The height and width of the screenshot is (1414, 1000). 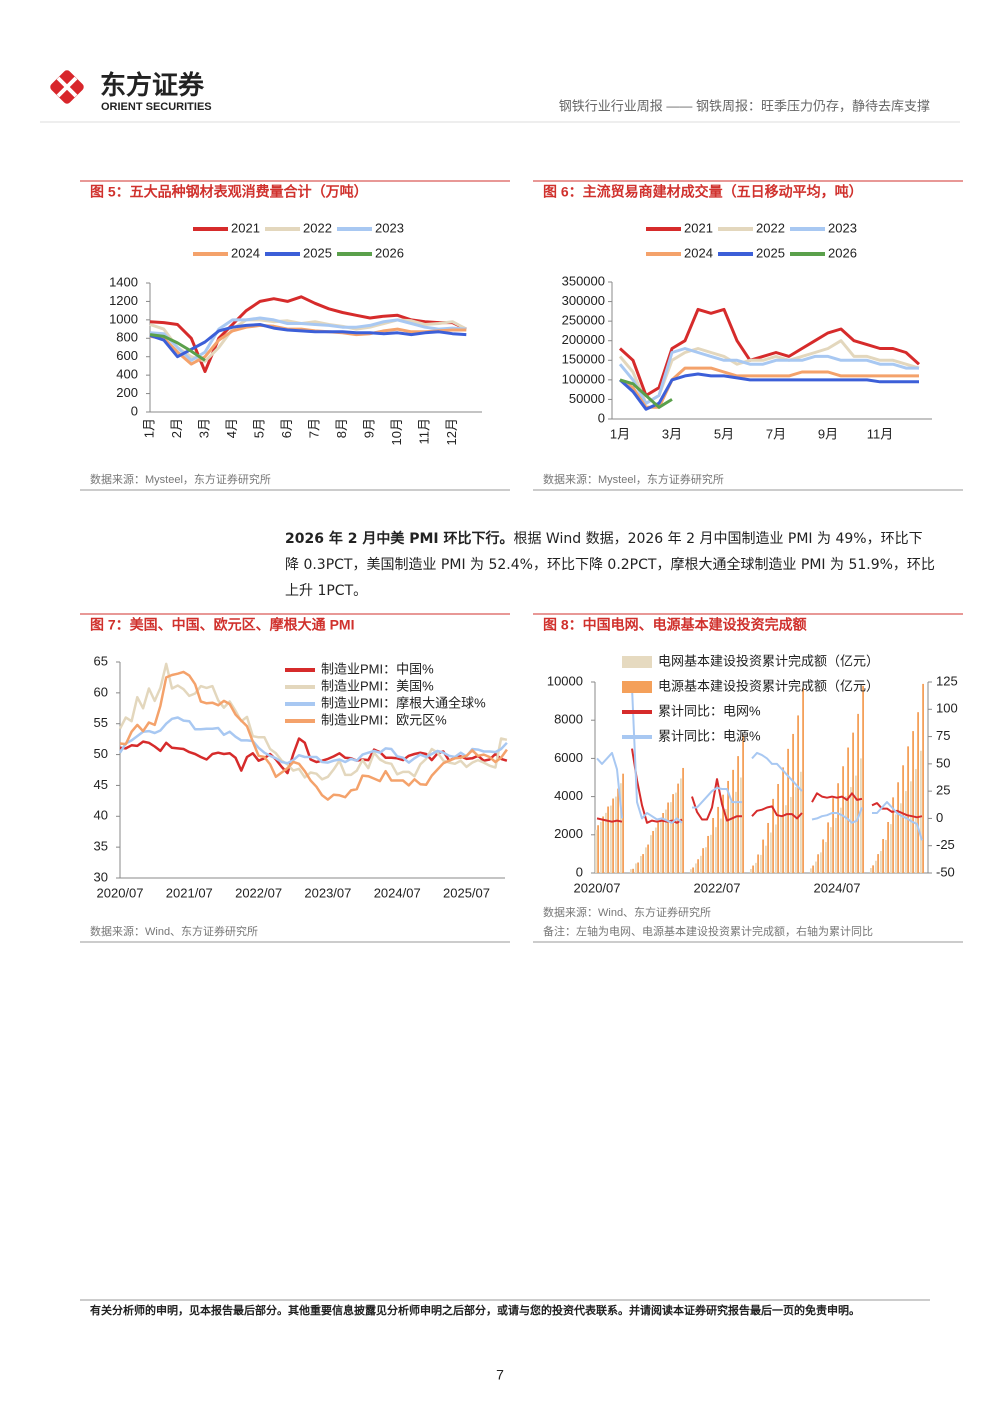 I want to click on x-tick-label: 2022/07, so click(x=258, y=892).